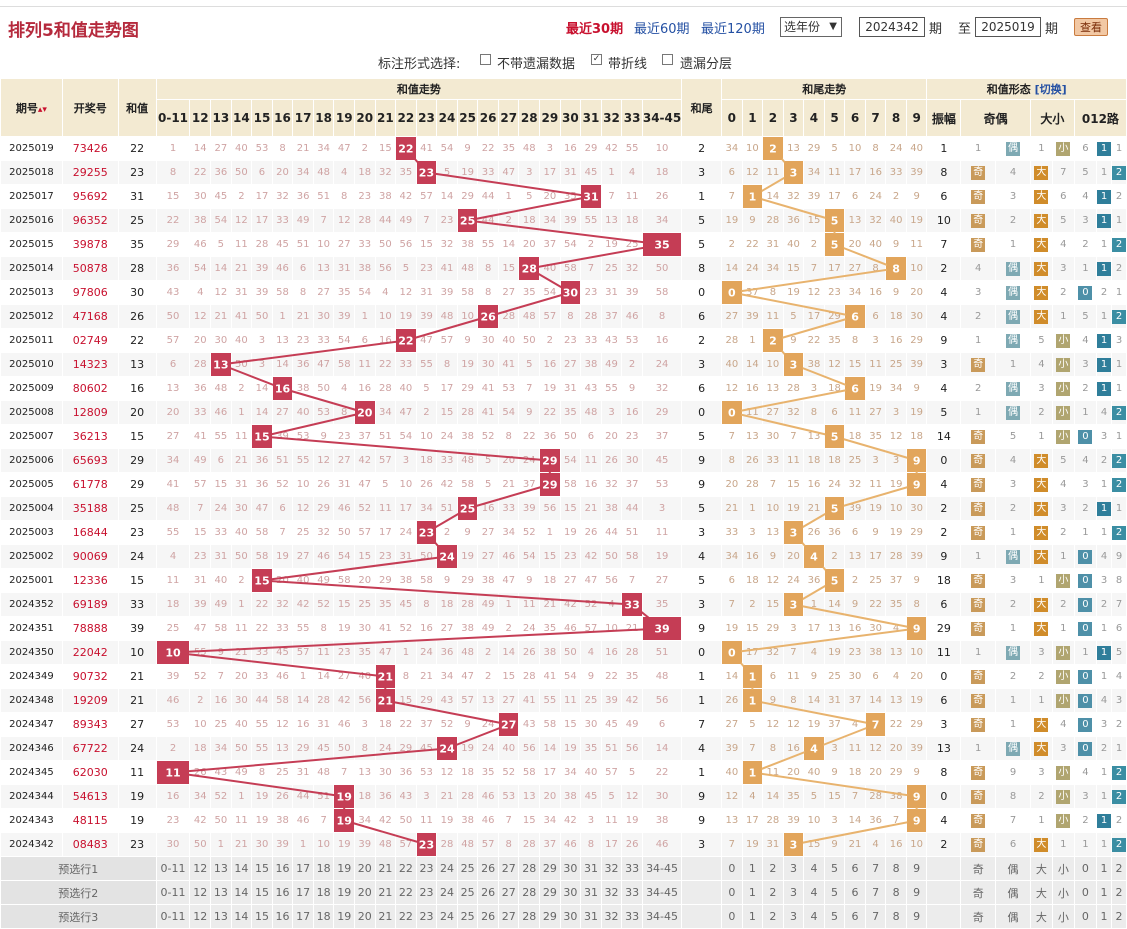  Describe the element at coordinates (550, 892) in the screenshot. I see `preview-sum-cell: 29` at that location.